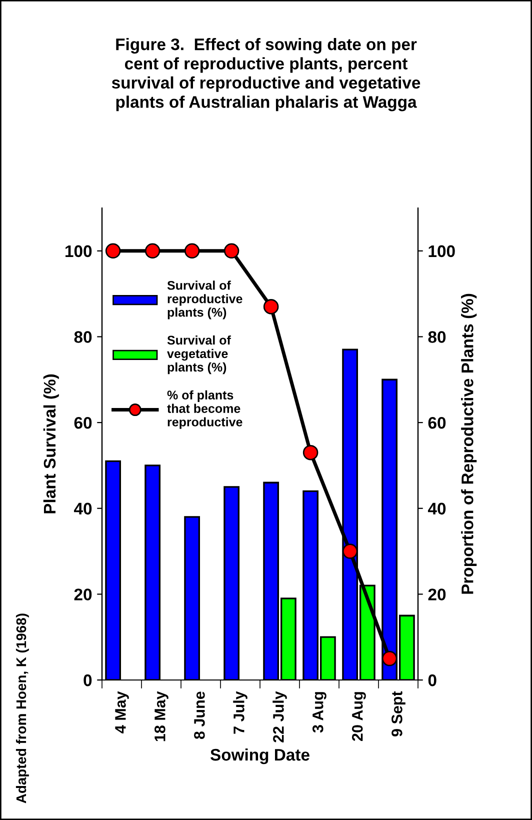  I want to click on x-tick-label: 3 Aug, so click(319, 712).